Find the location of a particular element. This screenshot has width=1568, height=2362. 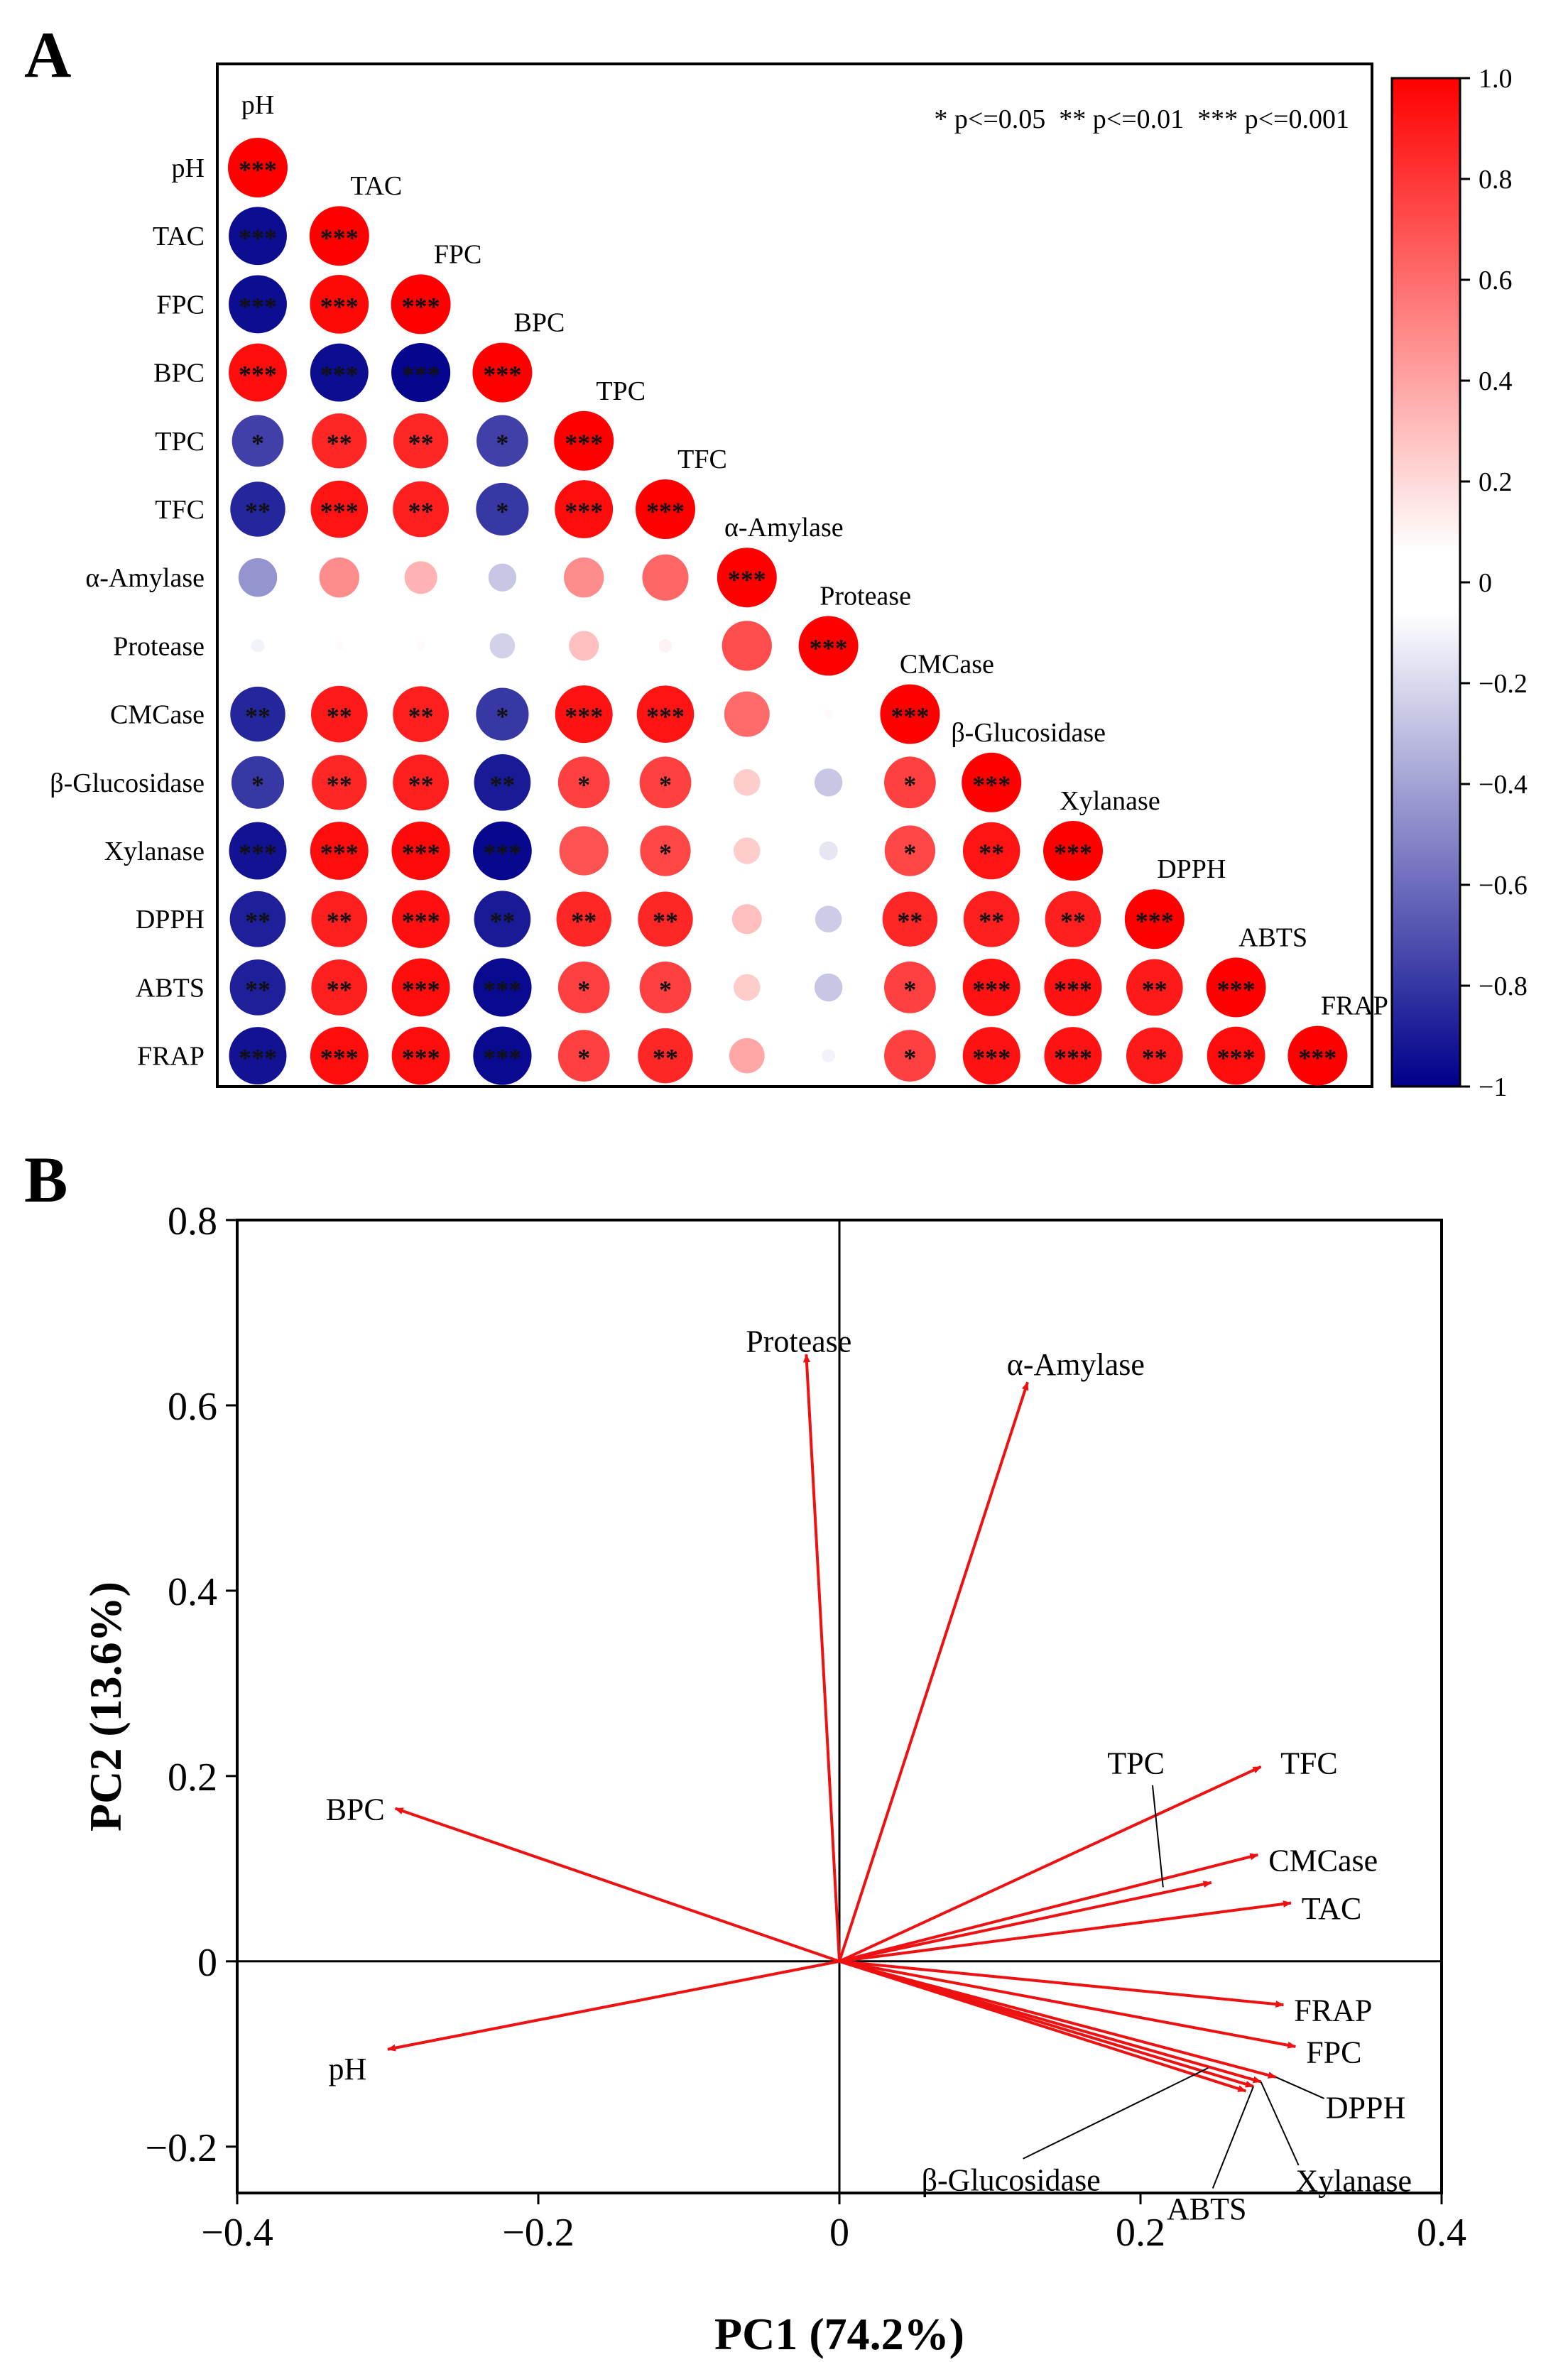

row-label: Protease is located at coordinates (159, 646).